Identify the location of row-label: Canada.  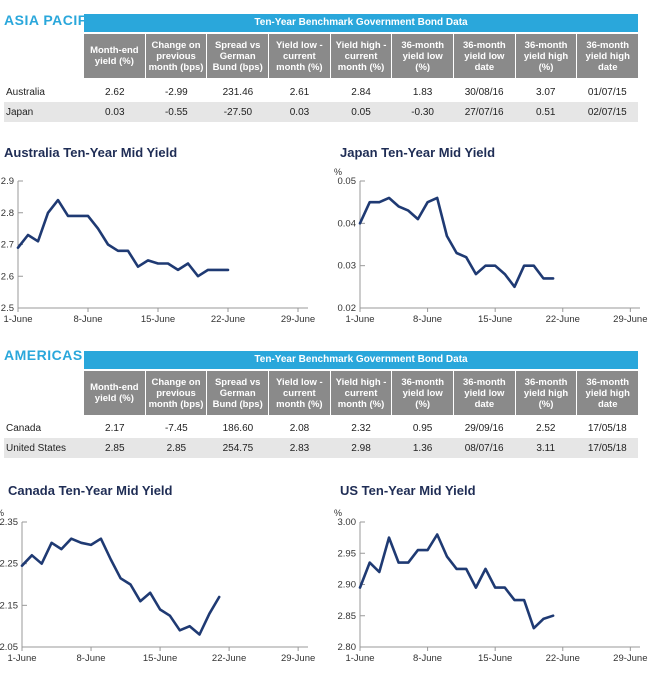
(24, 428).